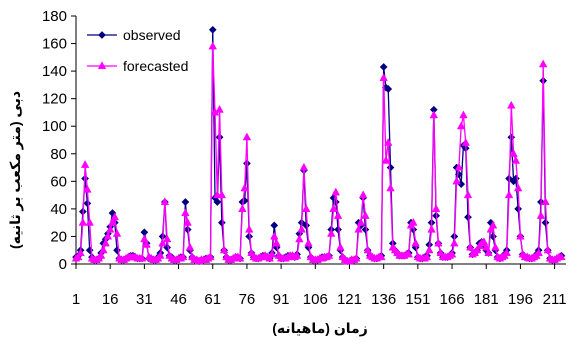  Describe the element at coordinates (320, 328) in the screenshot. I see `x-axis-title: زمان (ماهیانه)` at that location.